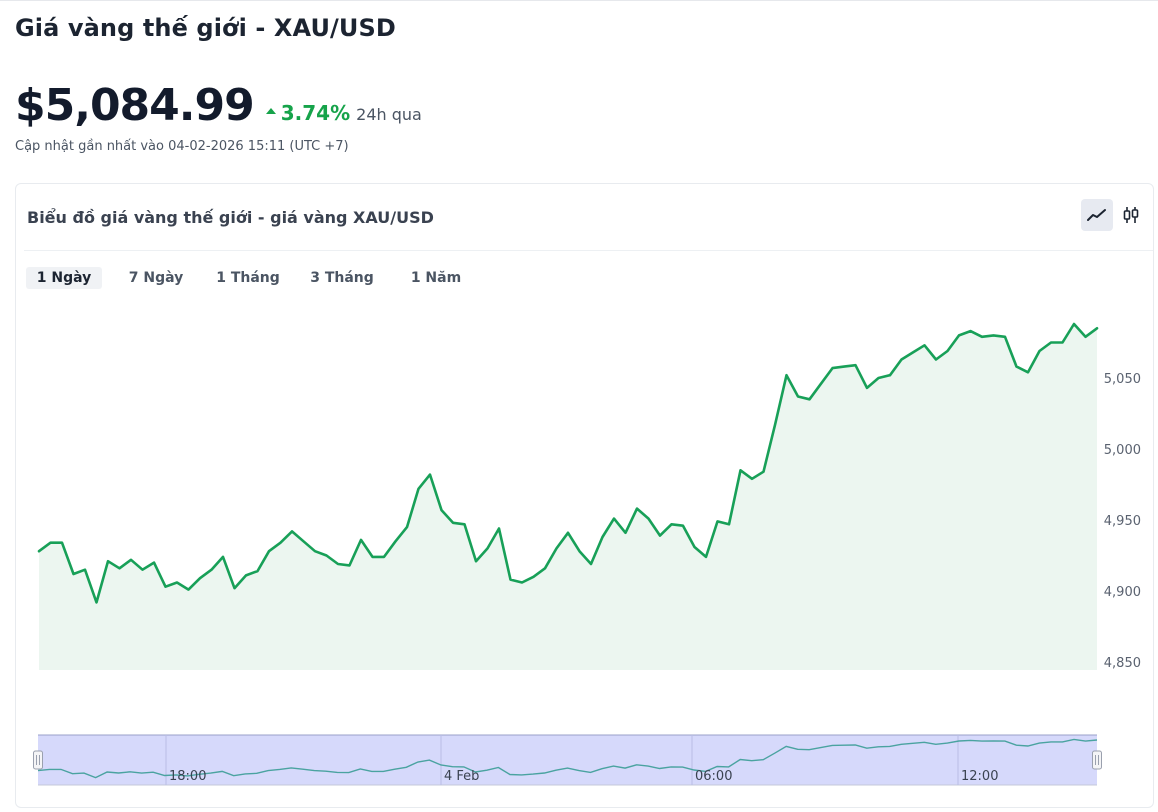 The image size is (1158, 812). I want to click on top-border, so click(579, 0).